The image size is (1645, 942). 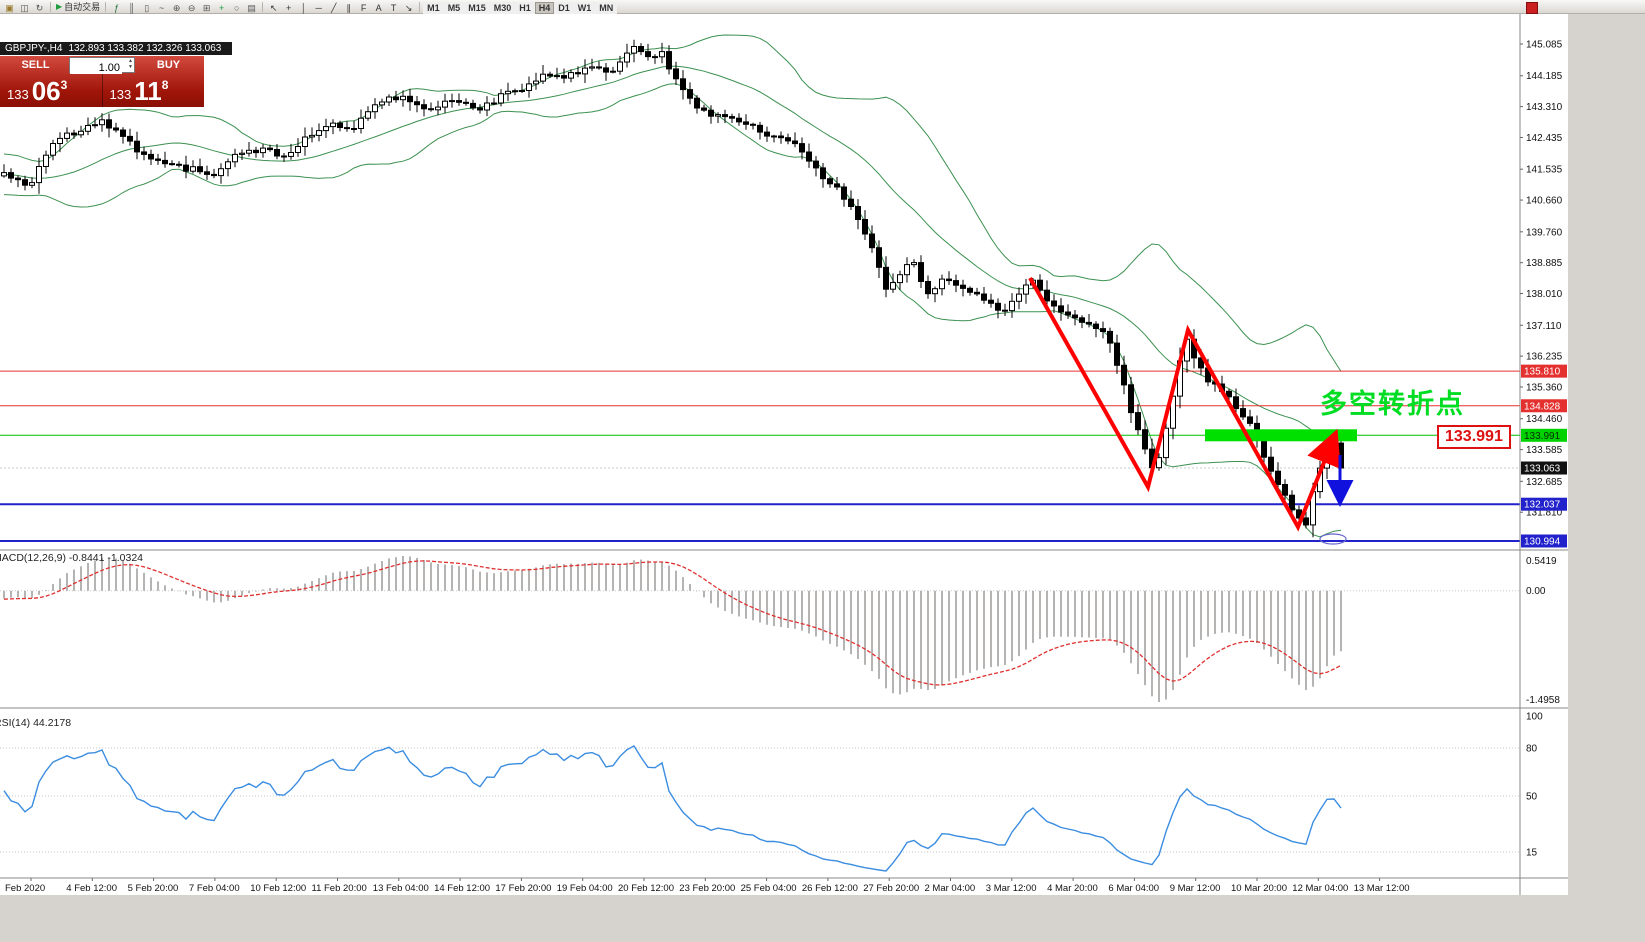 I want to click on price-badge-label: 135.810, so click(x=1542, y=372).